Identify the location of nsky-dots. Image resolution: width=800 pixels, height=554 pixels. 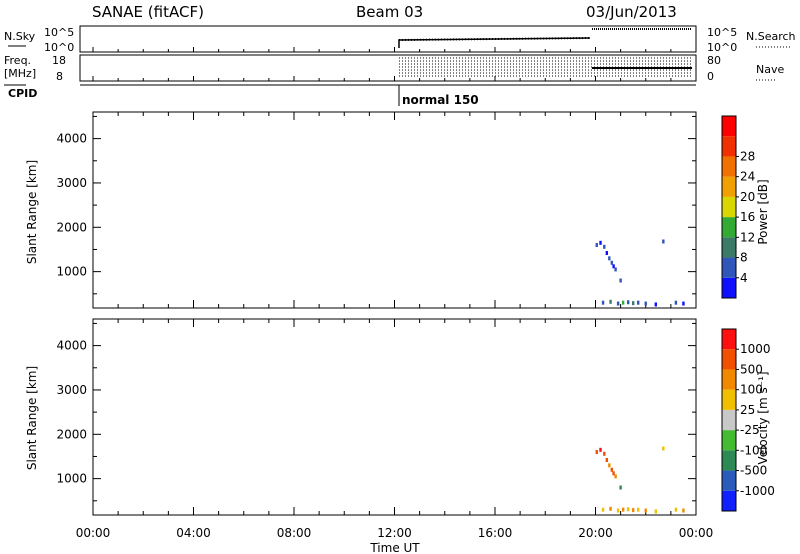
(494, 39).